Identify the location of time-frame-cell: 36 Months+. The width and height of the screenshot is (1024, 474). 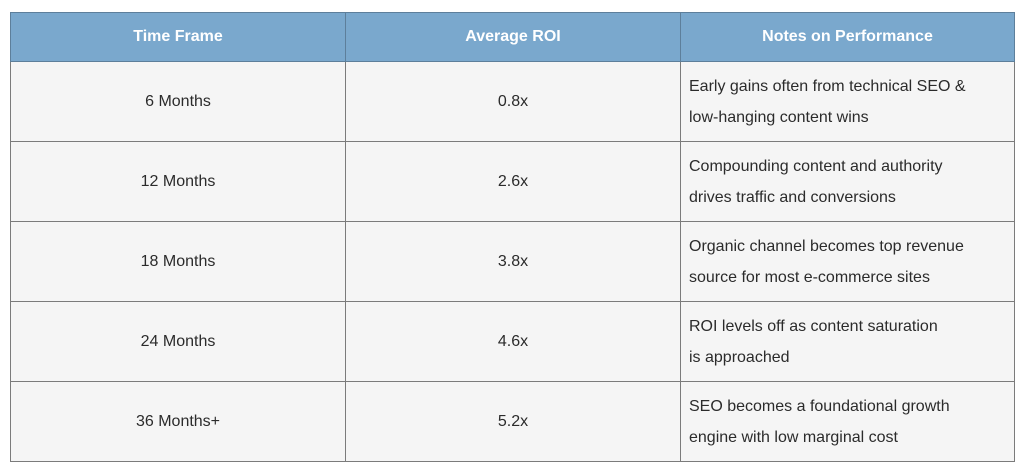
(178, 421).